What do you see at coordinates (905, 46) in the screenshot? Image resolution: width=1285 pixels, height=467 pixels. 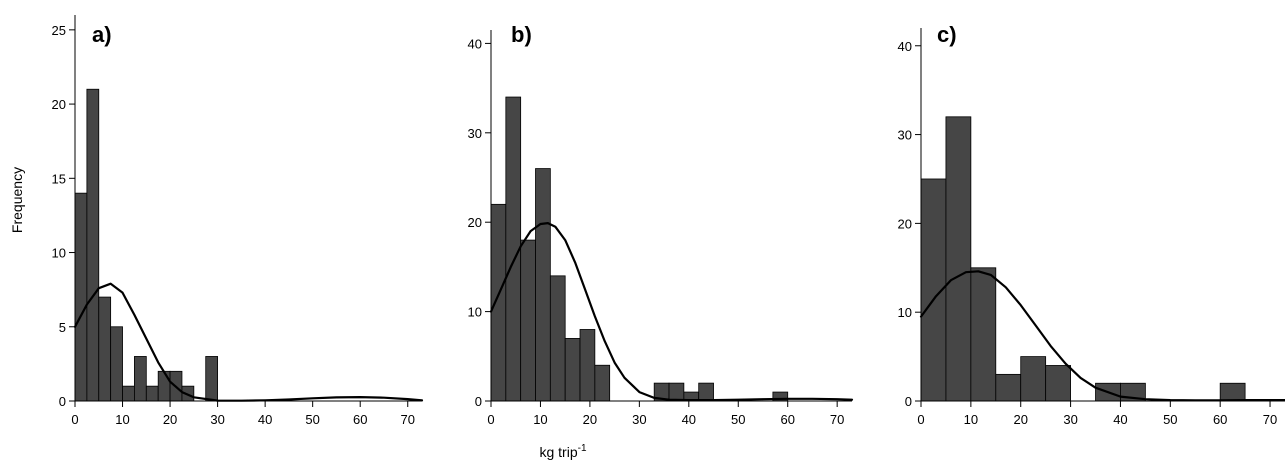 I see `y-tick-label-c-4: 40` at bounding box center [905, 46].